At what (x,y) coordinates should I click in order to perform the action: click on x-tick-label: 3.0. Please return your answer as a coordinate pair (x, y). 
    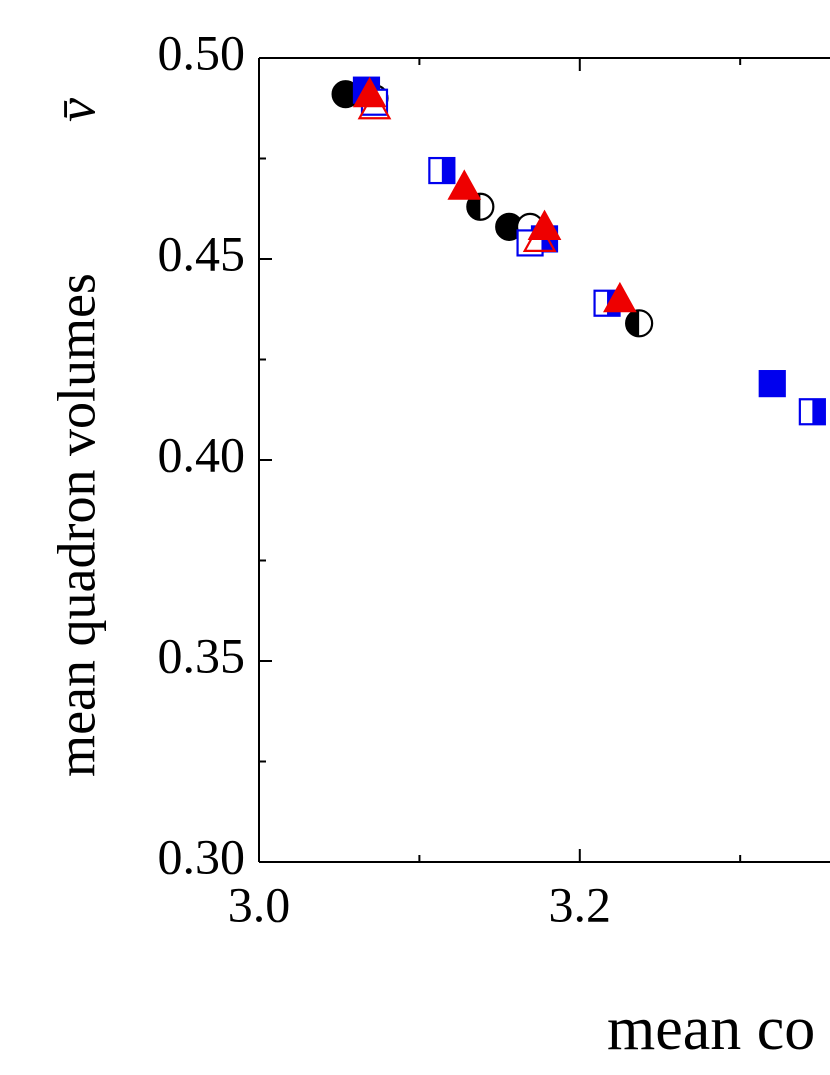
    Looking at the image, I should click on (259, 904).